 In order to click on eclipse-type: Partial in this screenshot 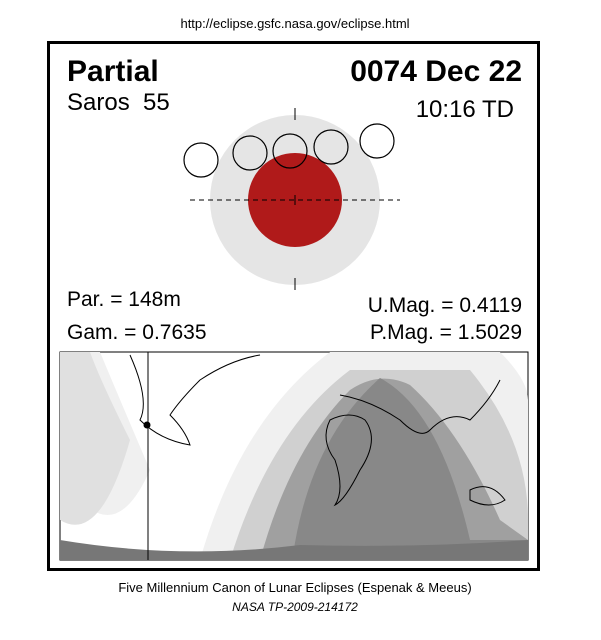, I will do `click(113, 71)`.